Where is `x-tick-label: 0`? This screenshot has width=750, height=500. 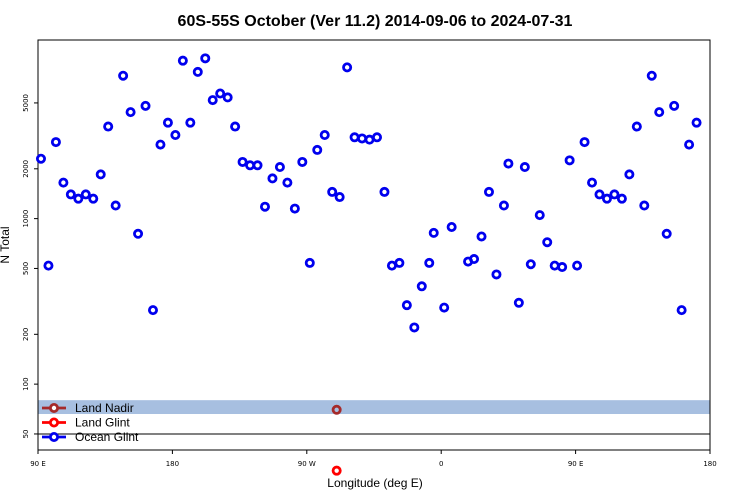 x-tick-label: 0 is located at coordinates (441, 464).